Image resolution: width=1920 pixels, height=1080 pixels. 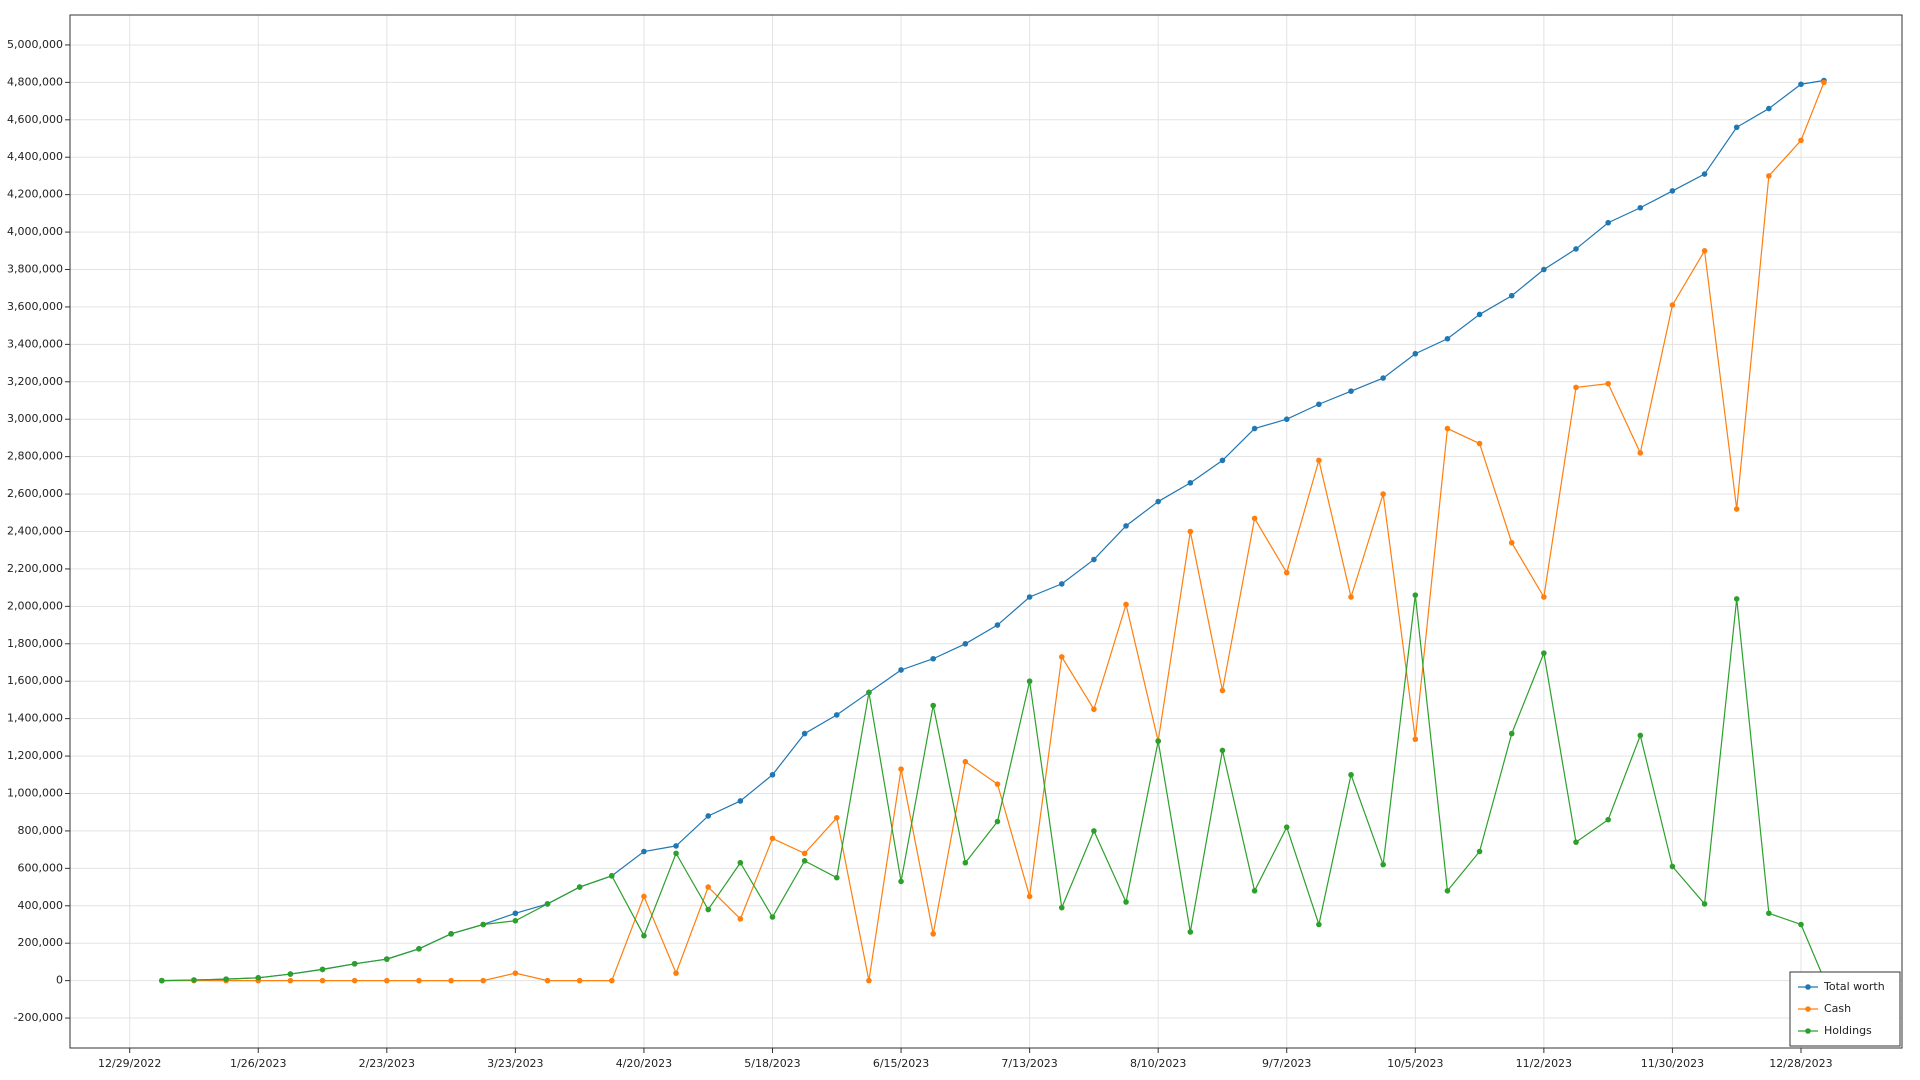 I want to click on x-tick-label: 11/2/2023, so click(x=1544, y=1063).